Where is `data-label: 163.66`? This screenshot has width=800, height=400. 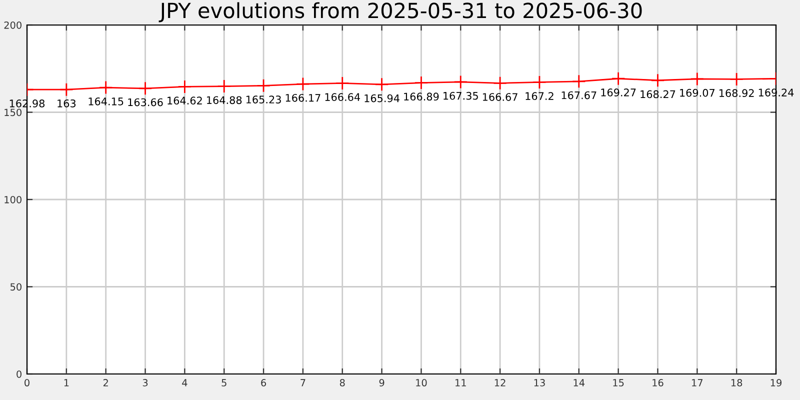 data-label: 163.66 is located at coordinates (145, 102).